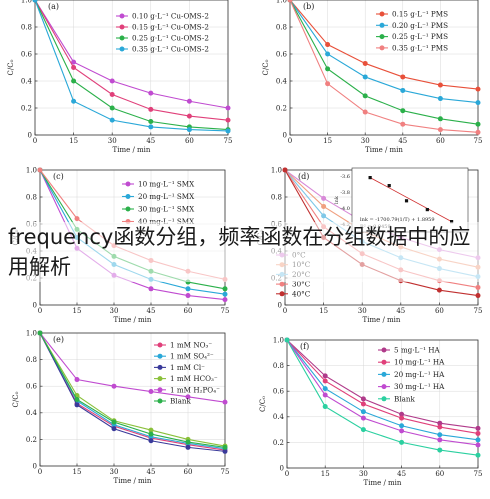 The height and width of the screenshot is (499, 490). I want to click on legend-entry: 1 mM H₂PO₄⁻, so click(195, 389).